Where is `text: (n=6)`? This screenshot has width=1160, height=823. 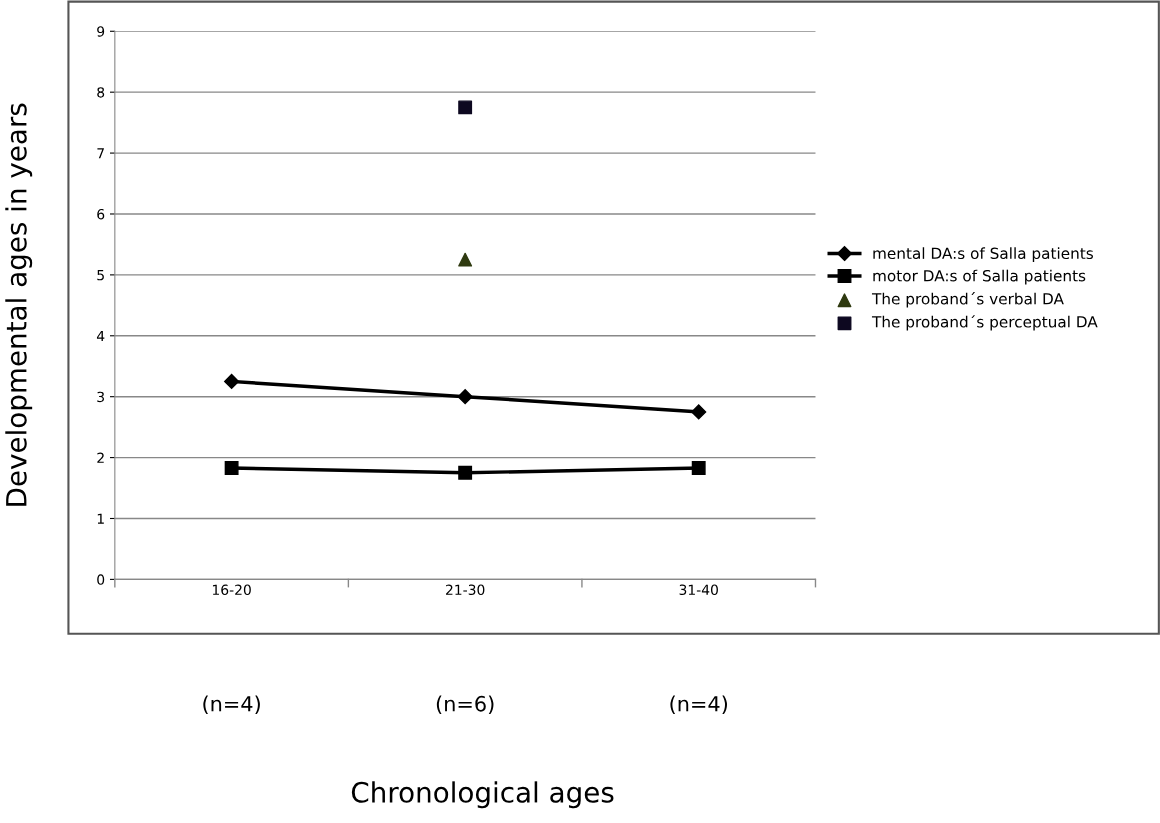
text: (n=6) is located at coordinates (465, 705).